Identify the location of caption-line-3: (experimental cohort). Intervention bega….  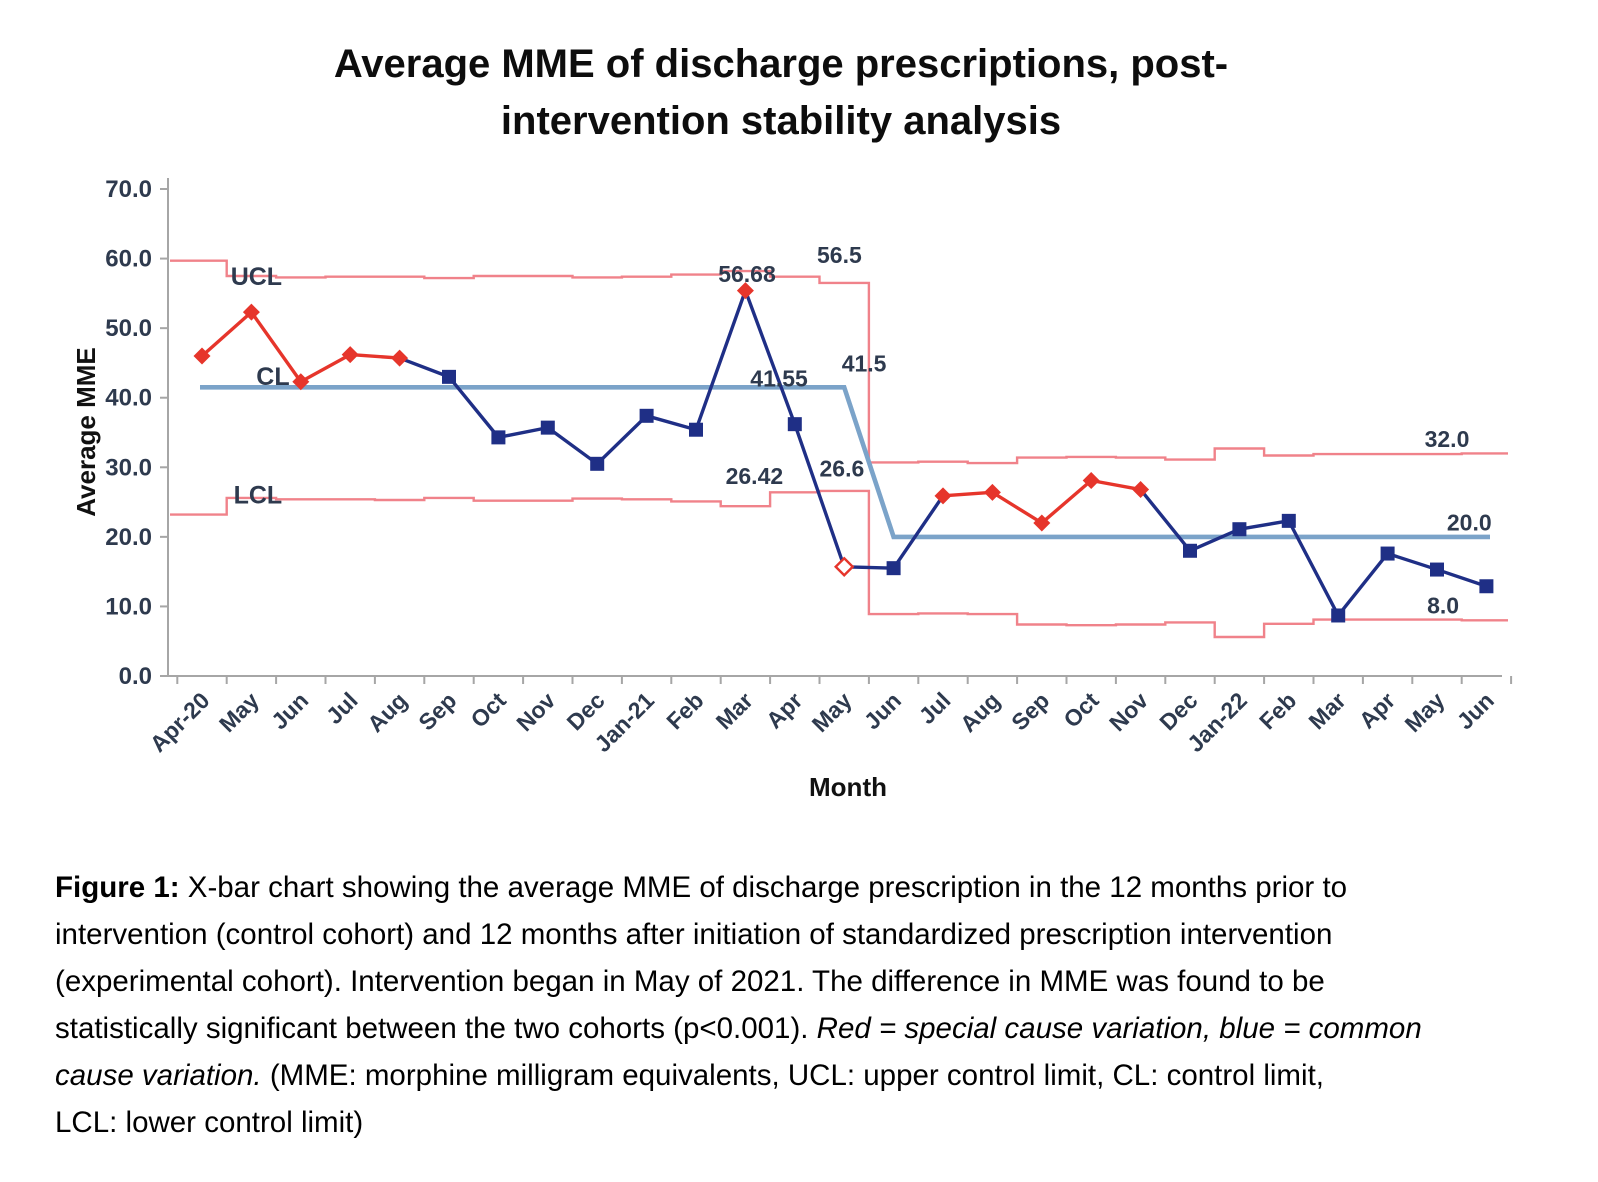
(815, 981).